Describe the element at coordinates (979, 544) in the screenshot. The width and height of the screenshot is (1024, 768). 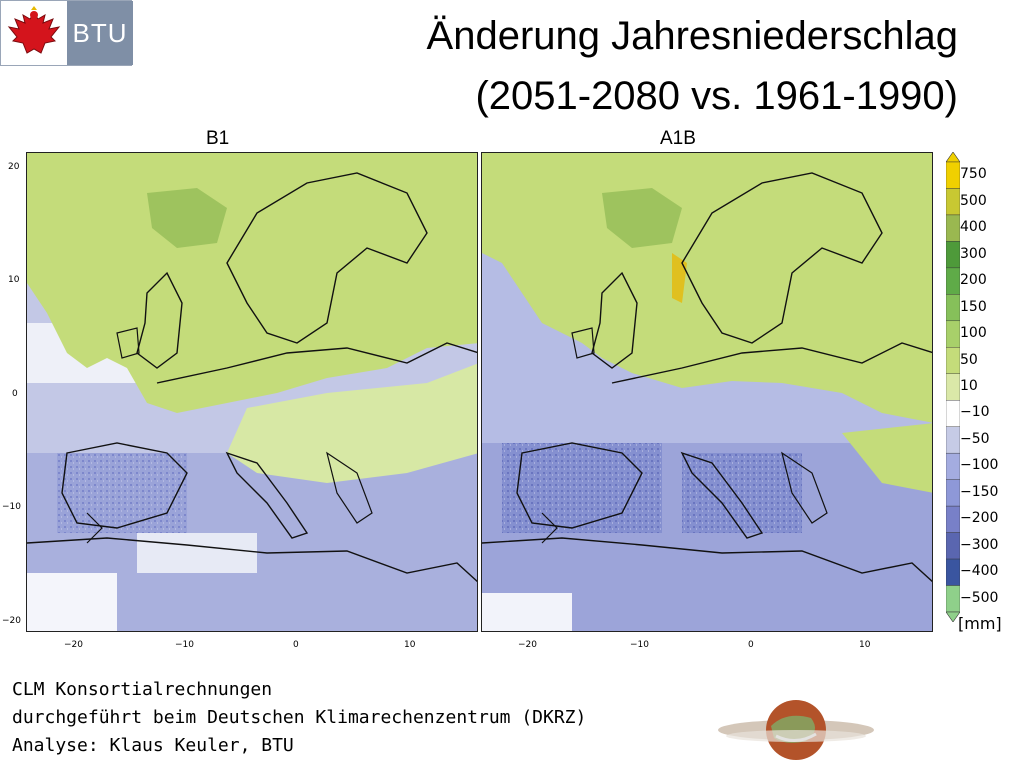
I see `legend-label: −300` at that location.